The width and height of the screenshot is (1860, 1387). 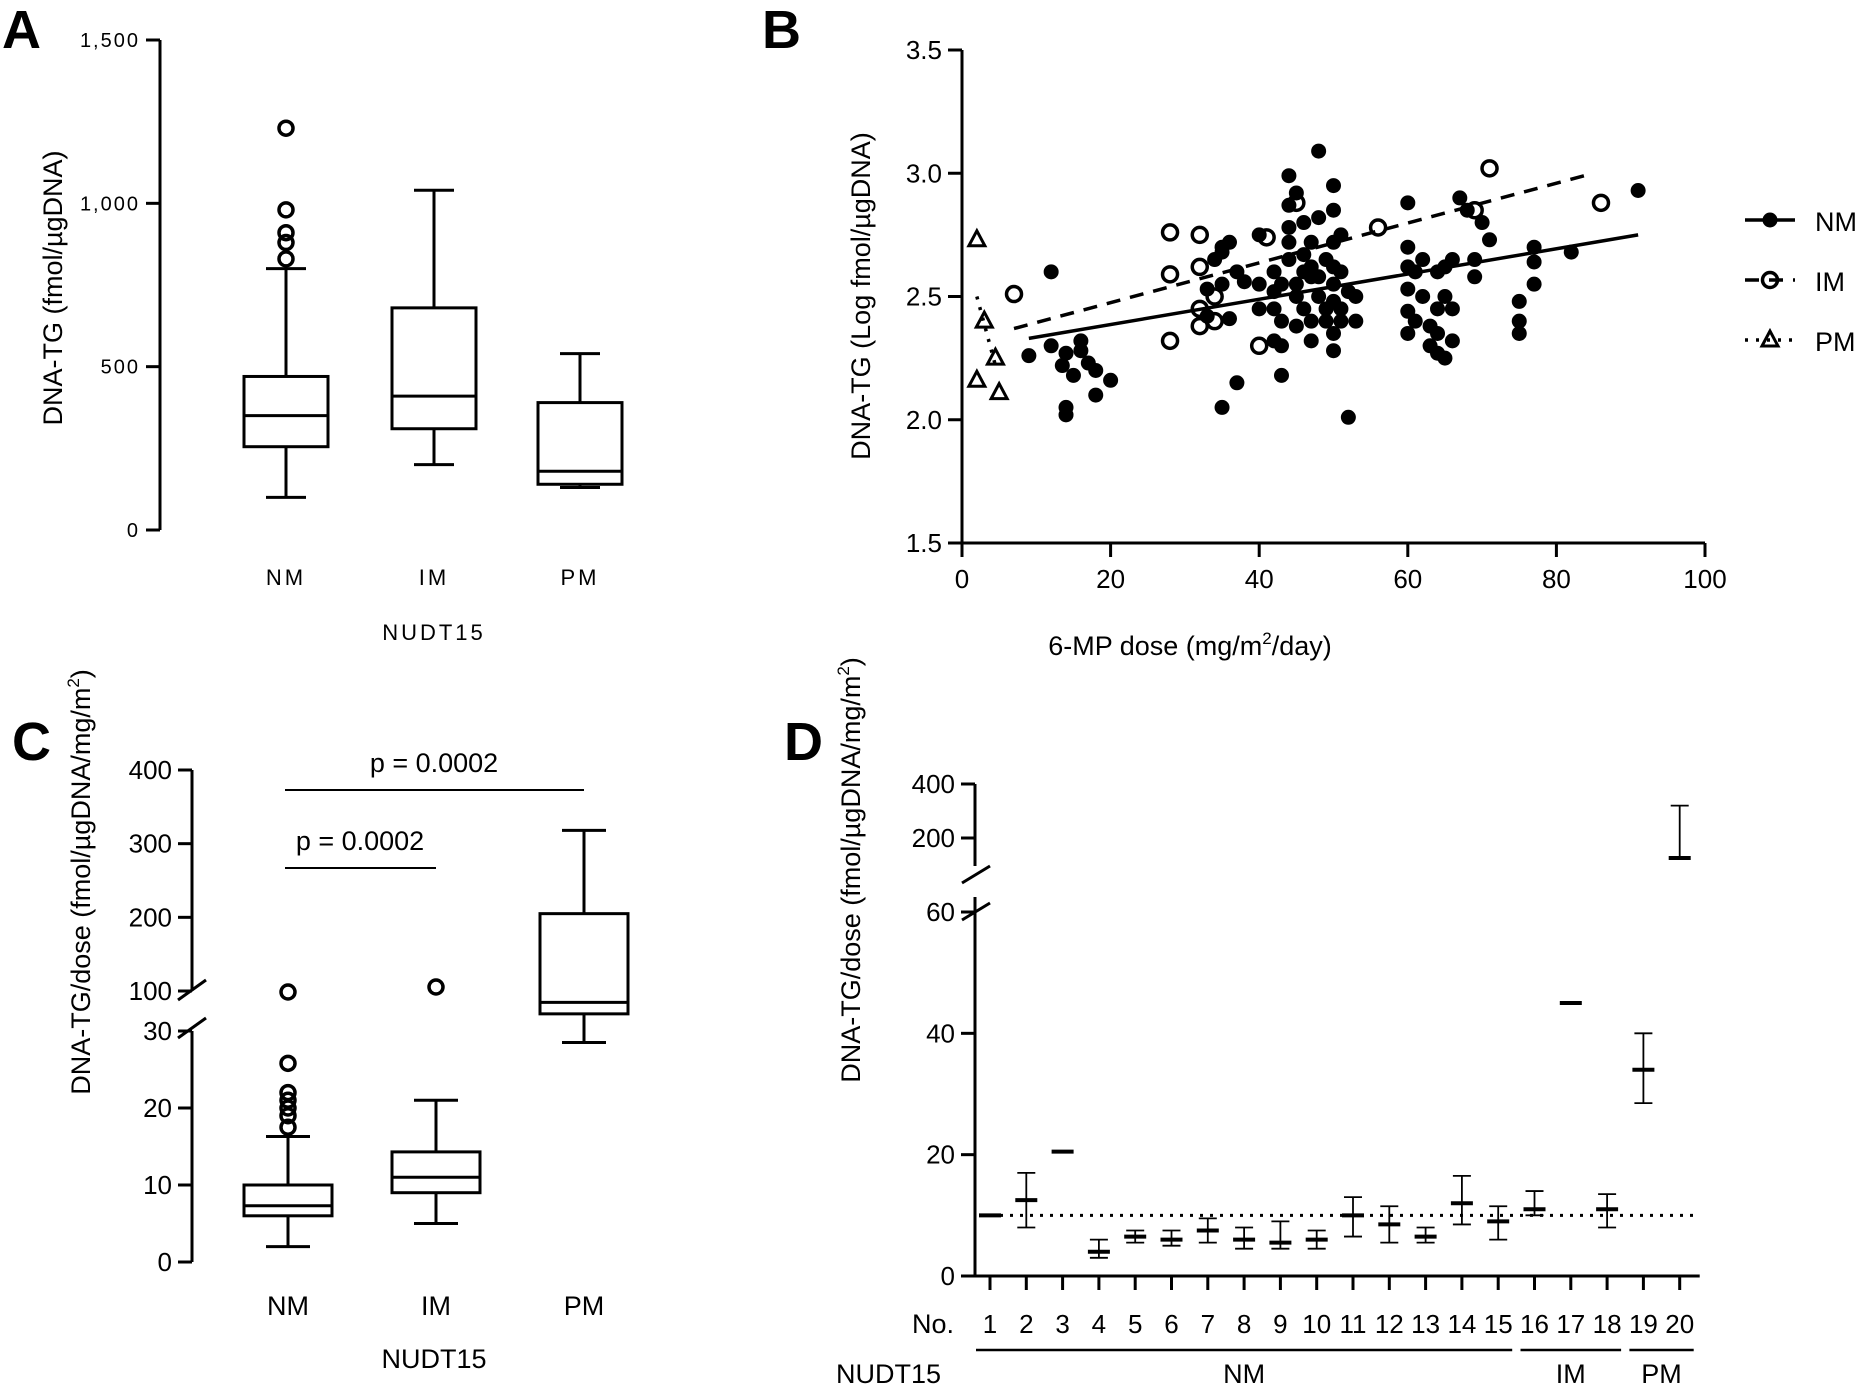 I want to click on panel-d-patient-number: 16, so click(x=1534, y=1324).